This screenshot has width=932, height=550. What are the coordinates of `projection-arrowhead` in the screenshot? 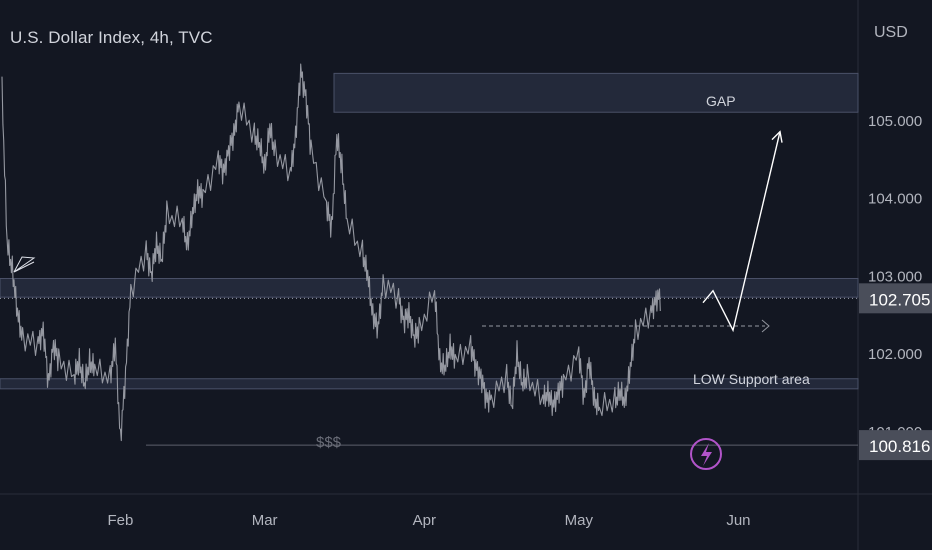 It's located at (777, 136).